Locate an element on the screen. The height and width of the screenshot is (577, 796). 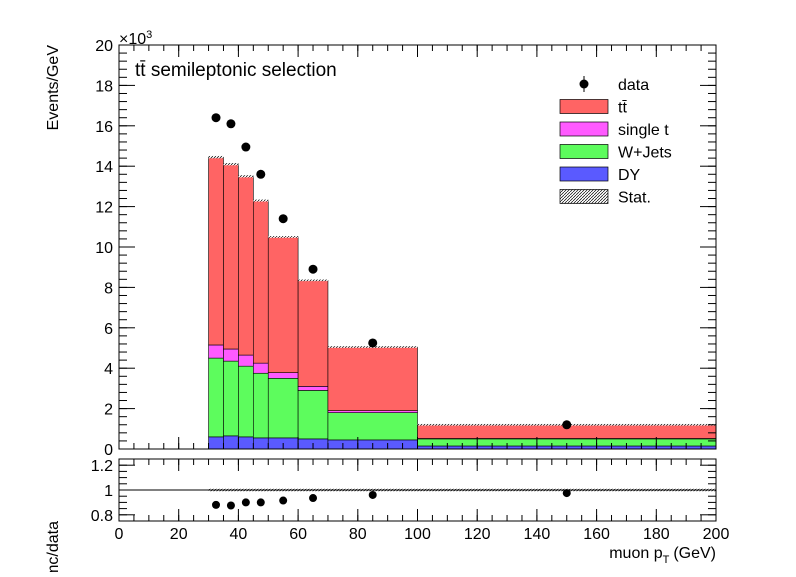
chart-title: tt̄ semileptonic selection is located at coordinates (236, 70).